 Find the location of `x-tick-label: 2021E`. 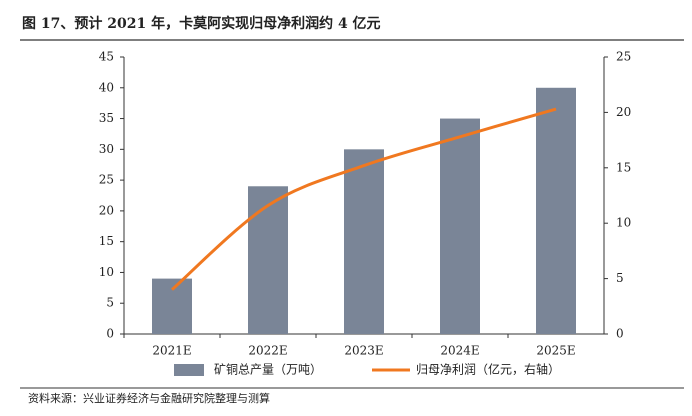

x-tick-label: 2021E is located at coordinates (171, 351).